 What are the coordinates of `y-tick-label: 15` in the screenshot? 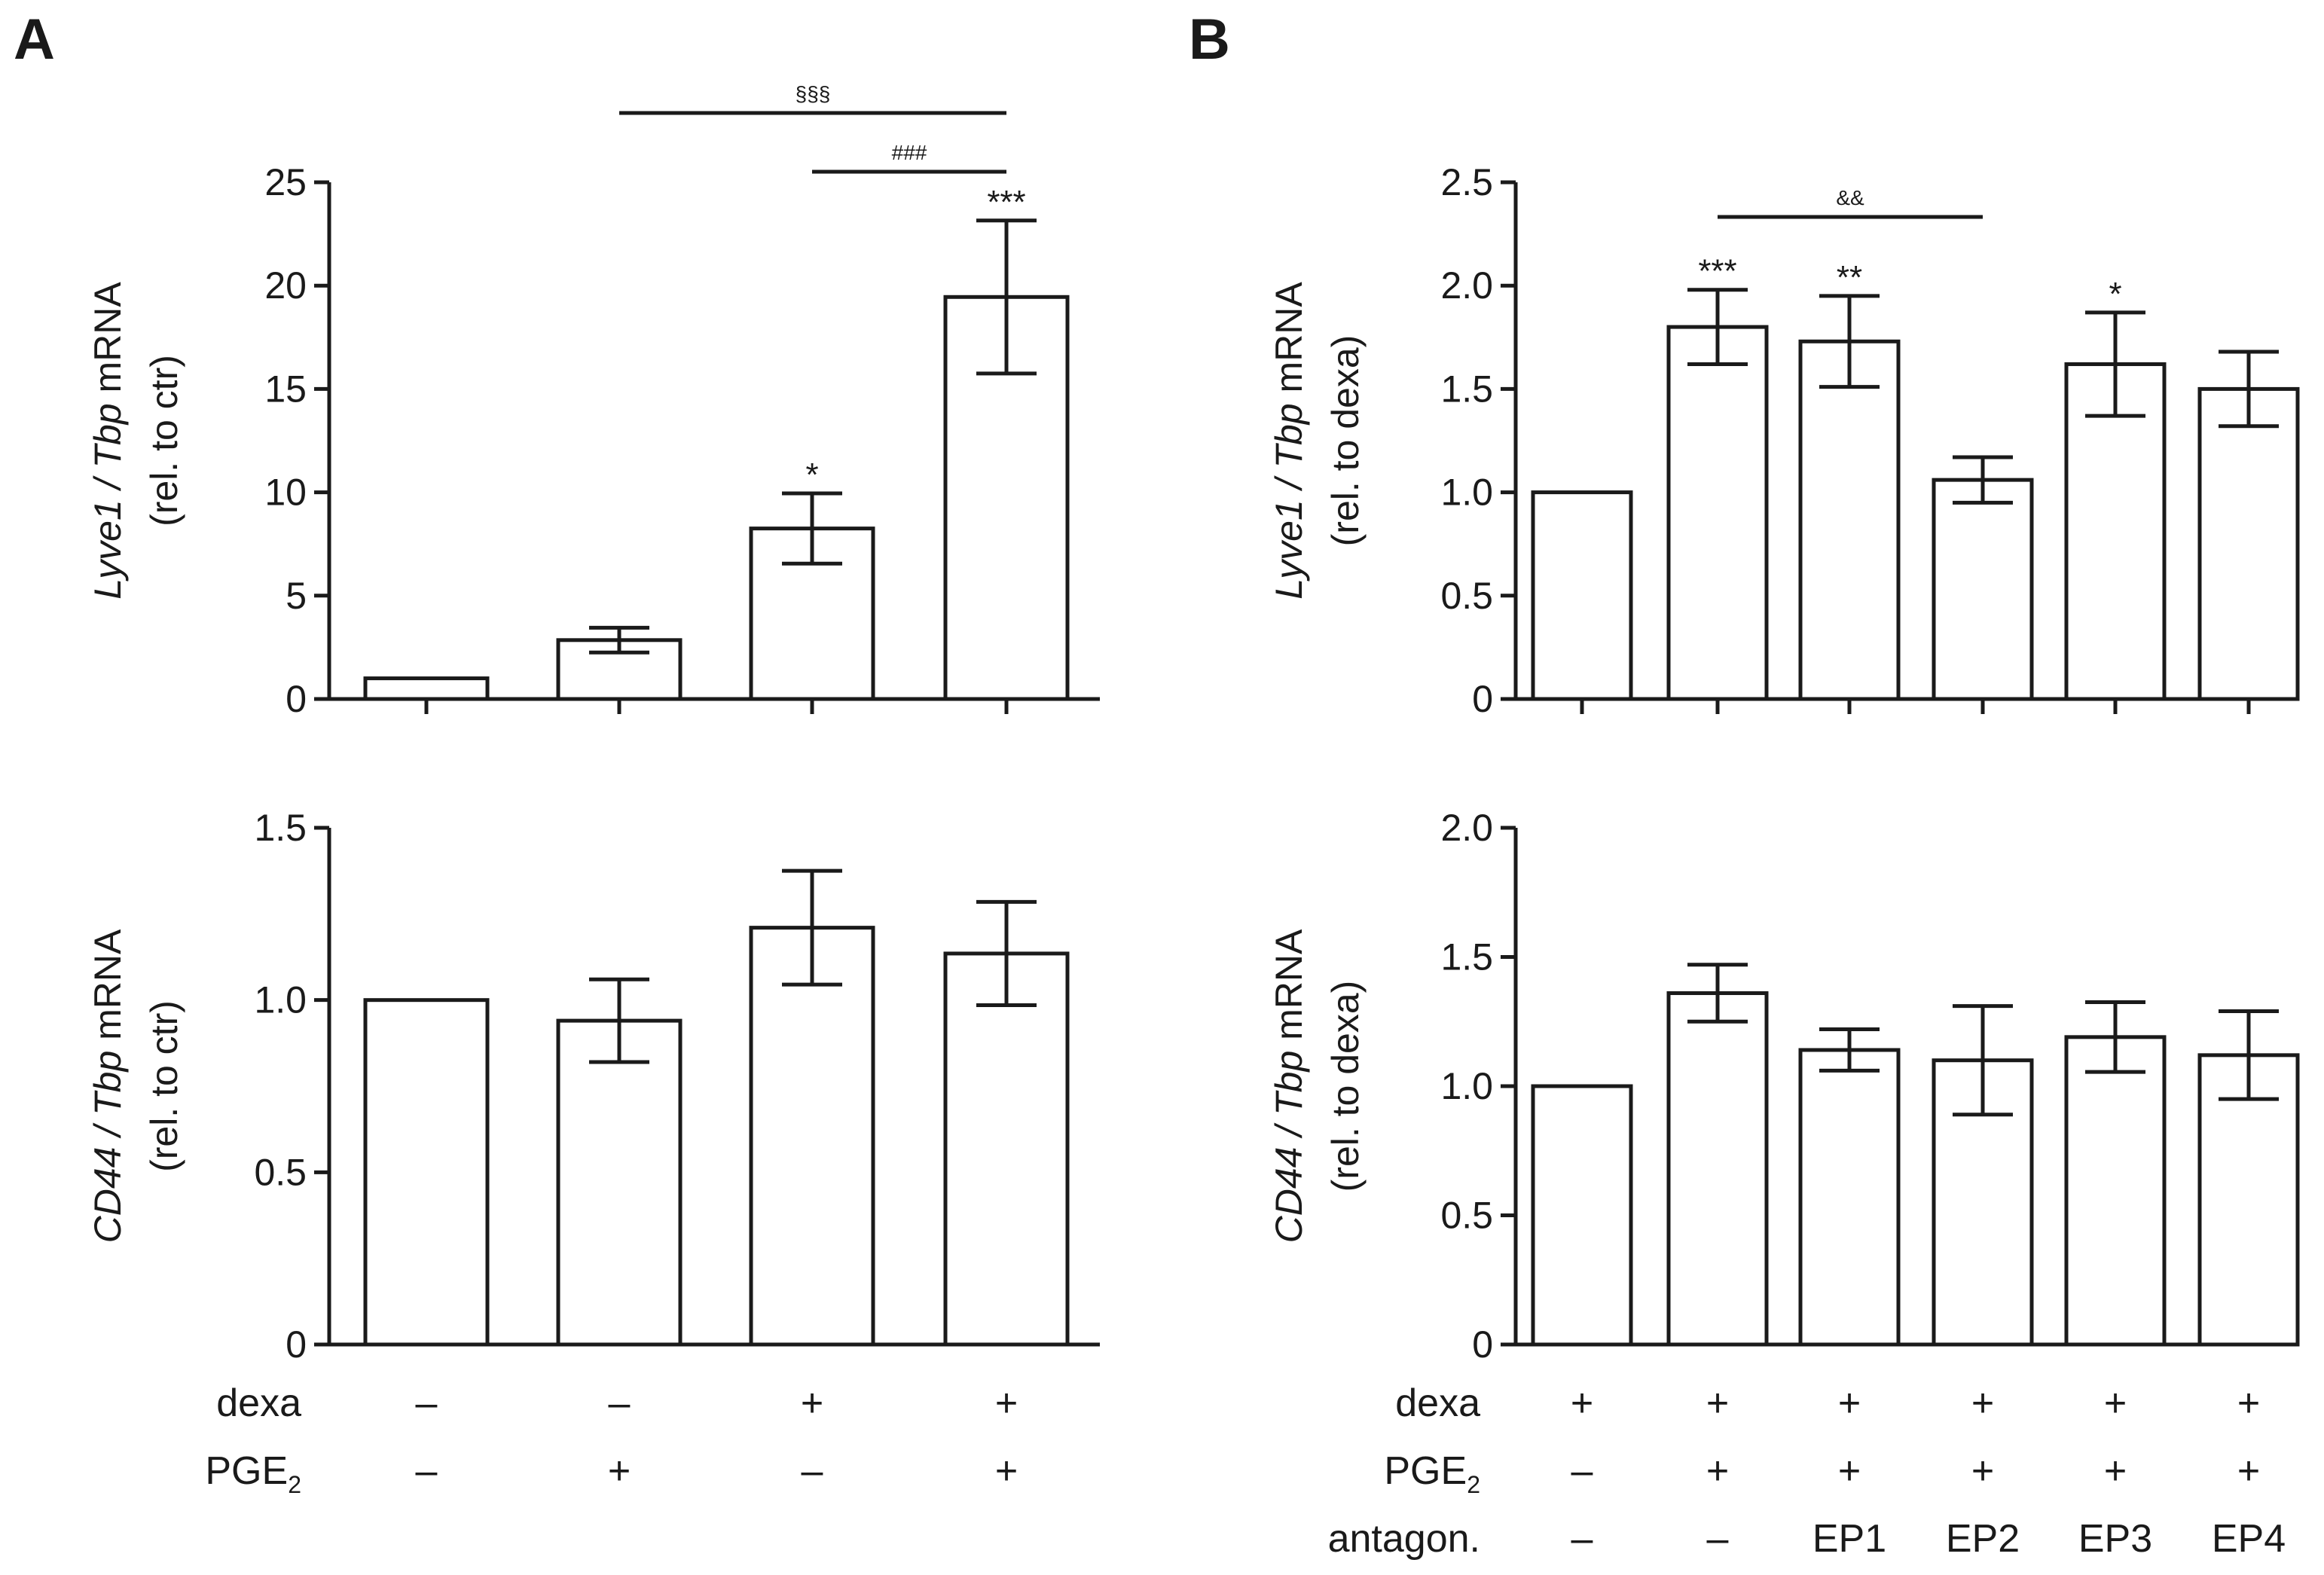 It's located at (285, 389).